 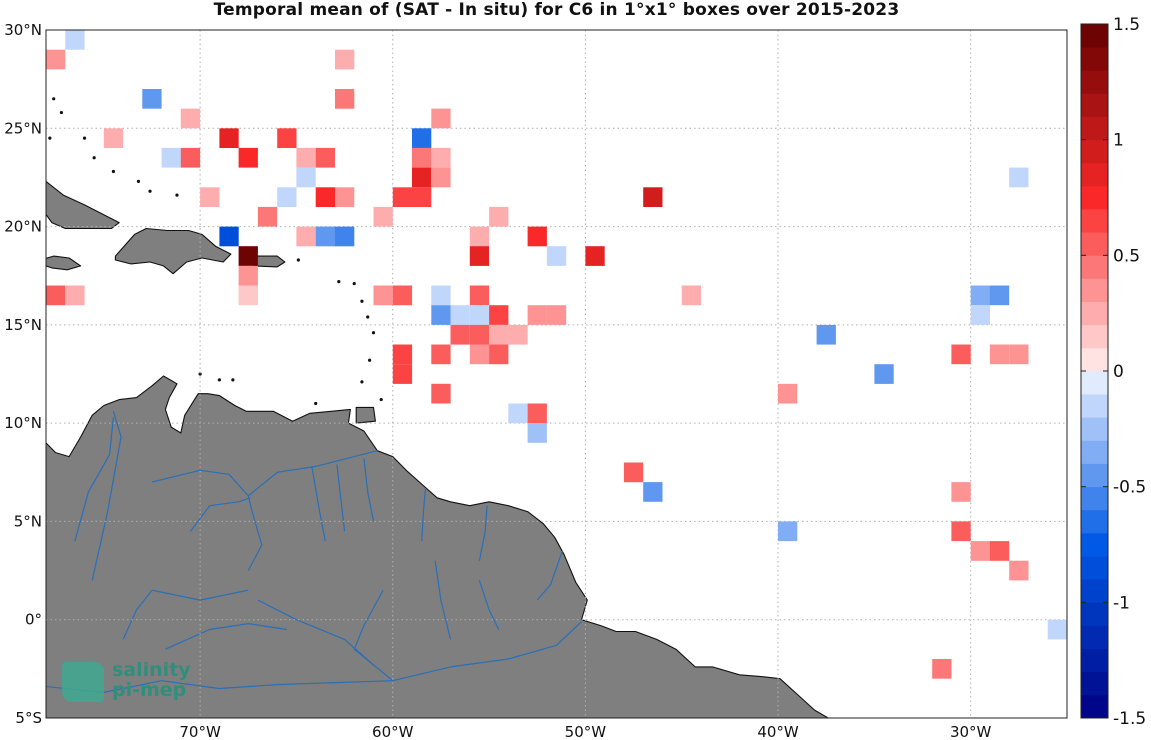 I want to click on lon-tick-label: 40°W, so click(x=778, y=731).